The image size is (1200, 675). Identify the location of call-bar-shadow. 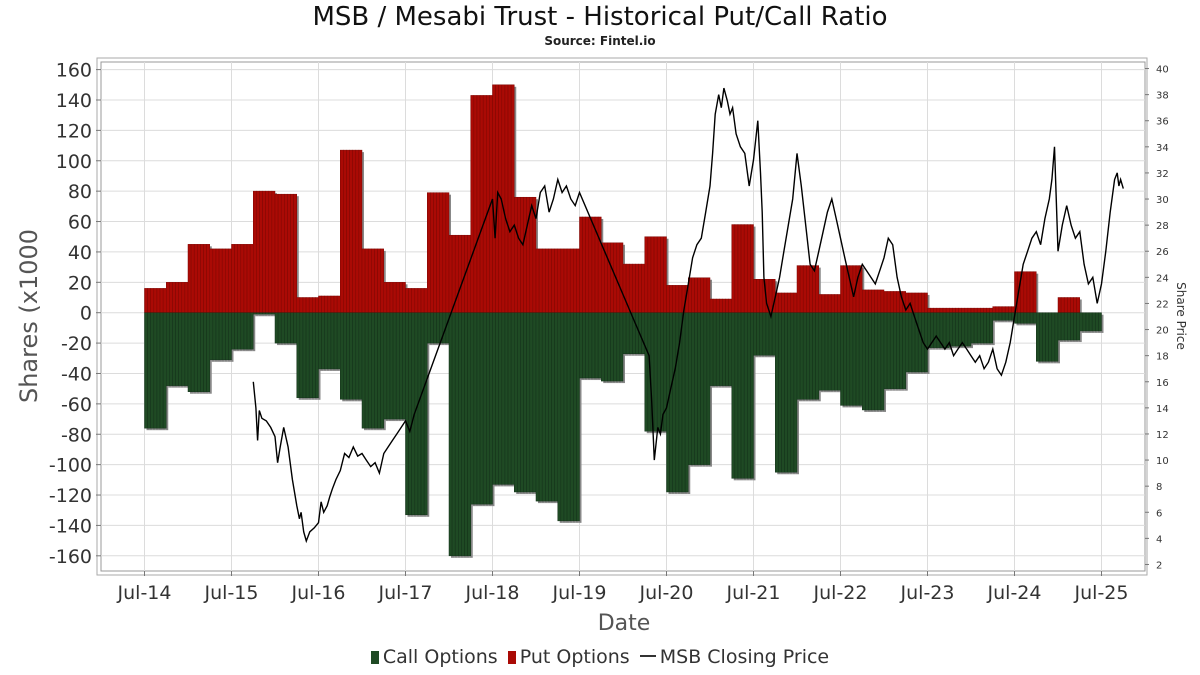
(254, 333).